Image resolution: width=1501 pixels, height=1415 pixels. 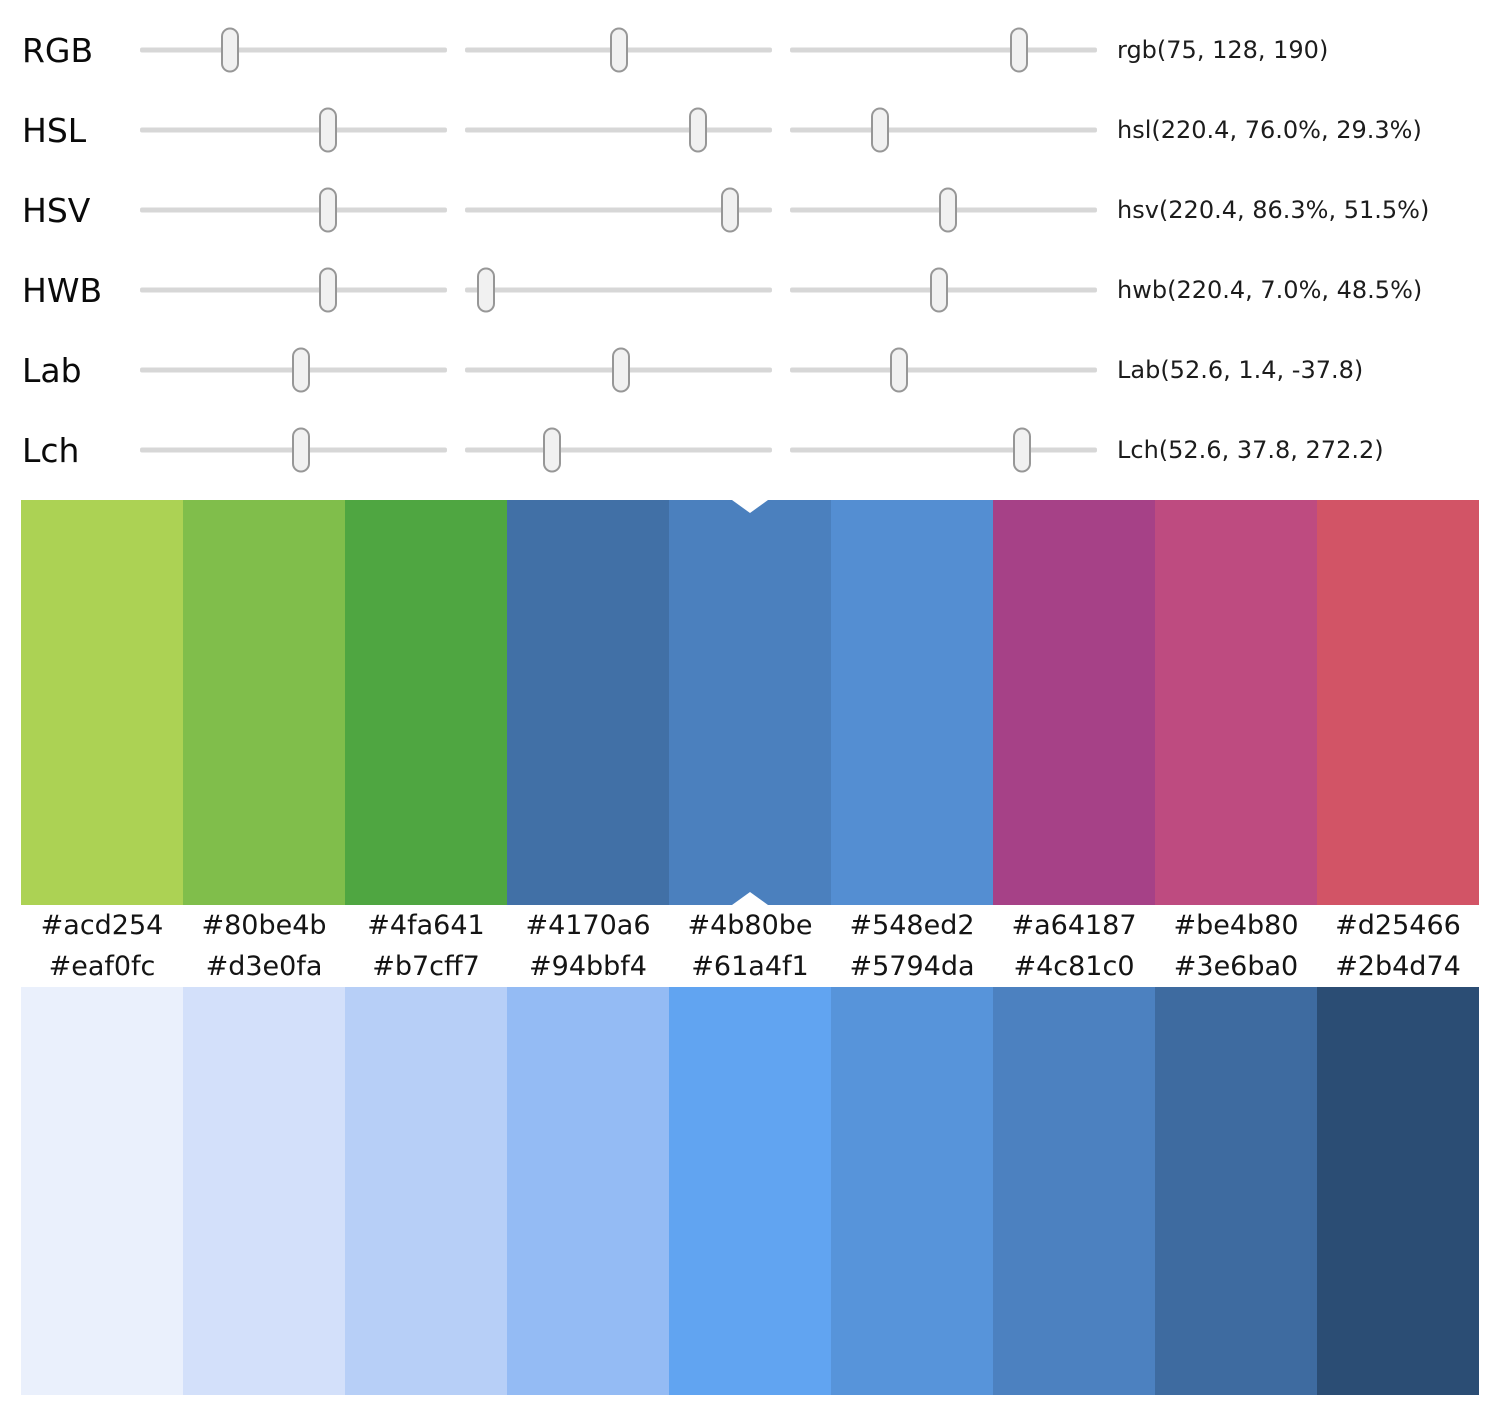 I want to click on slider-row-label-lab: Lab, so click(x=52, y=370).